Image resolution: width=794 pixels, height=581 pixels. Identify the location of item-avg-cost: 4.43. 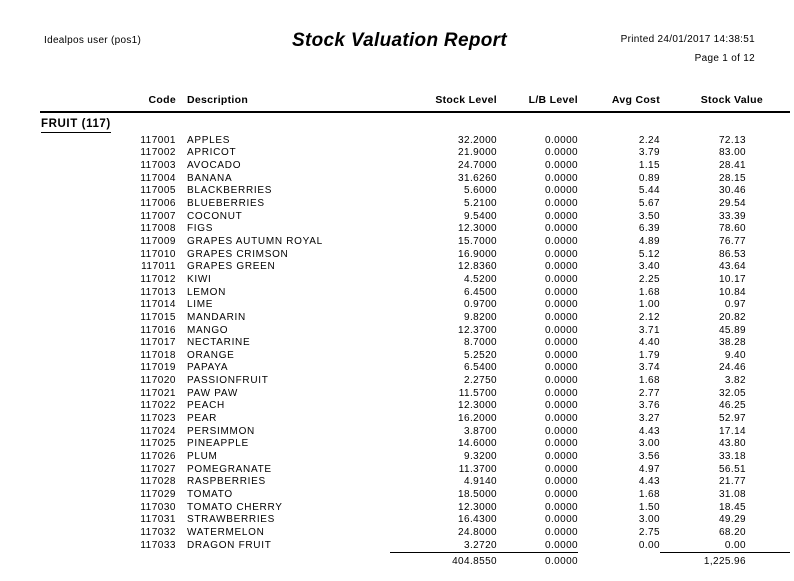
(649, 482).